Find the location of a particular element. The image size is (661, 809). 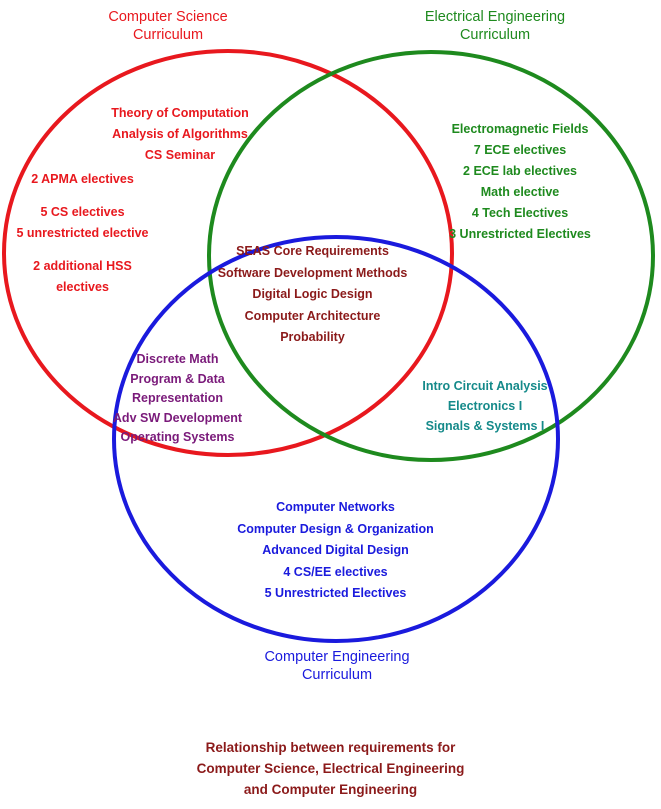

text-line: Analysis of Algorithms is located at coordinates (180, 134).